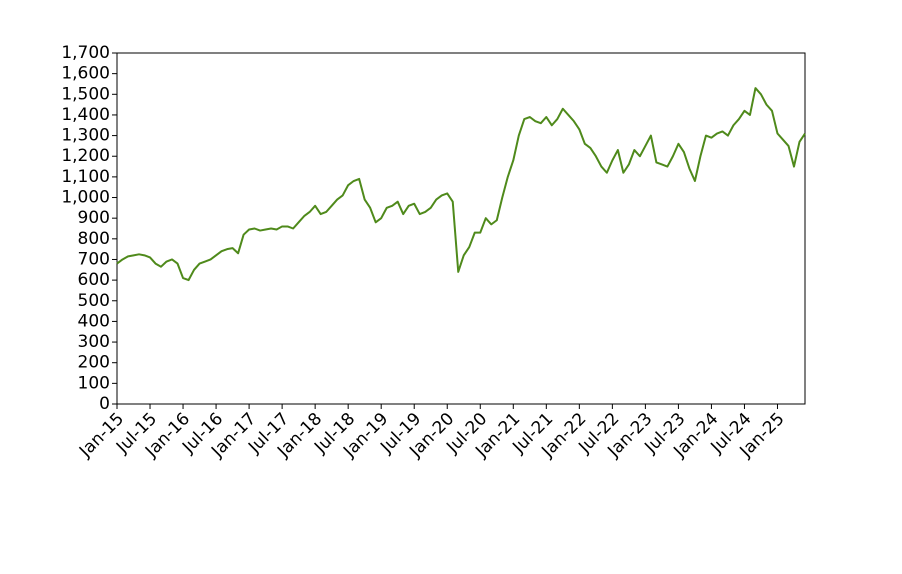  What do you see at coordinates (94, 218) in the screenshot?
I see `y-tick-label: 900` at bounding box center [94, 218].